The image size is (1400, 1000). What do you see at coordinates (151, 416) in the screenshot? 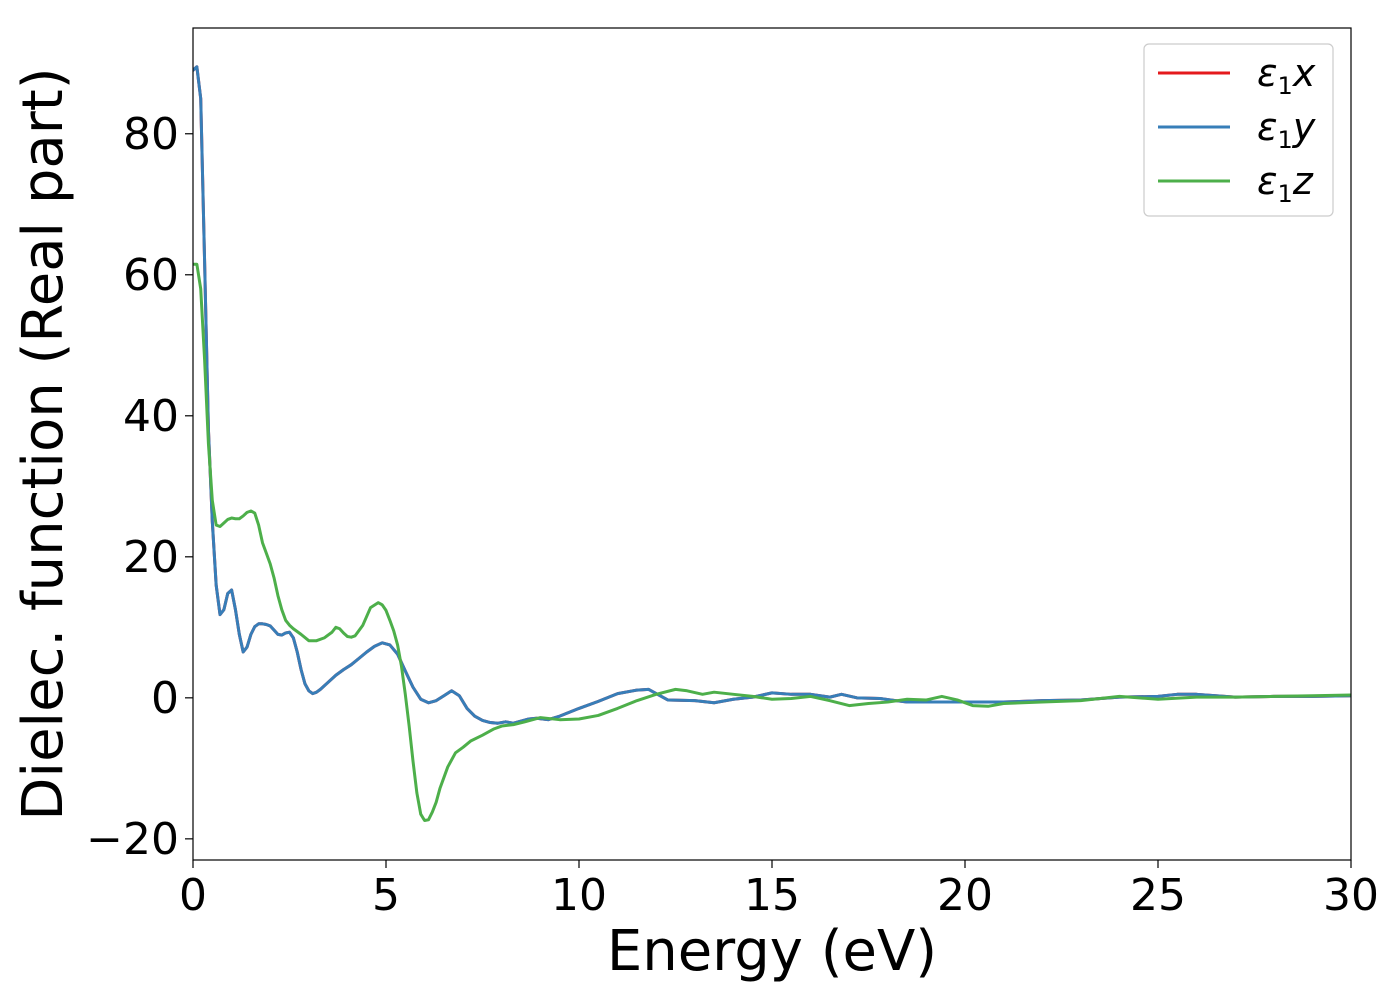
I see `y-tick-label: 40` at bounding box center [151, 416].